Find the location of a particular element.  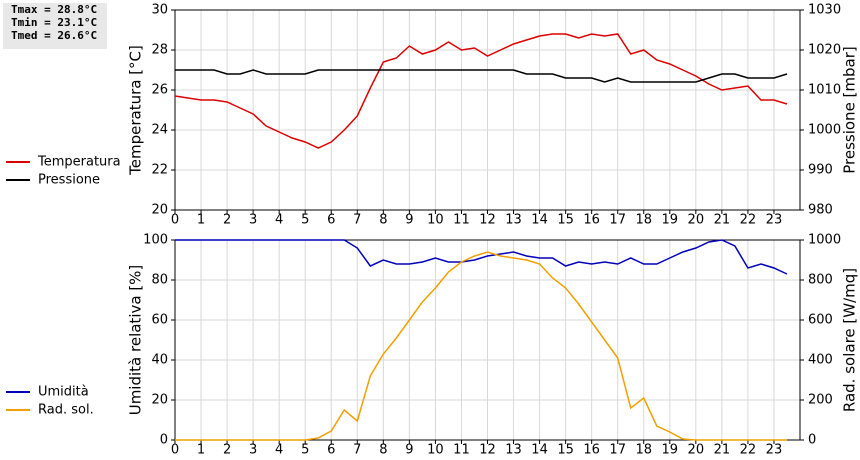

y-tick-label: 60 is located at coordinates (159, 320).